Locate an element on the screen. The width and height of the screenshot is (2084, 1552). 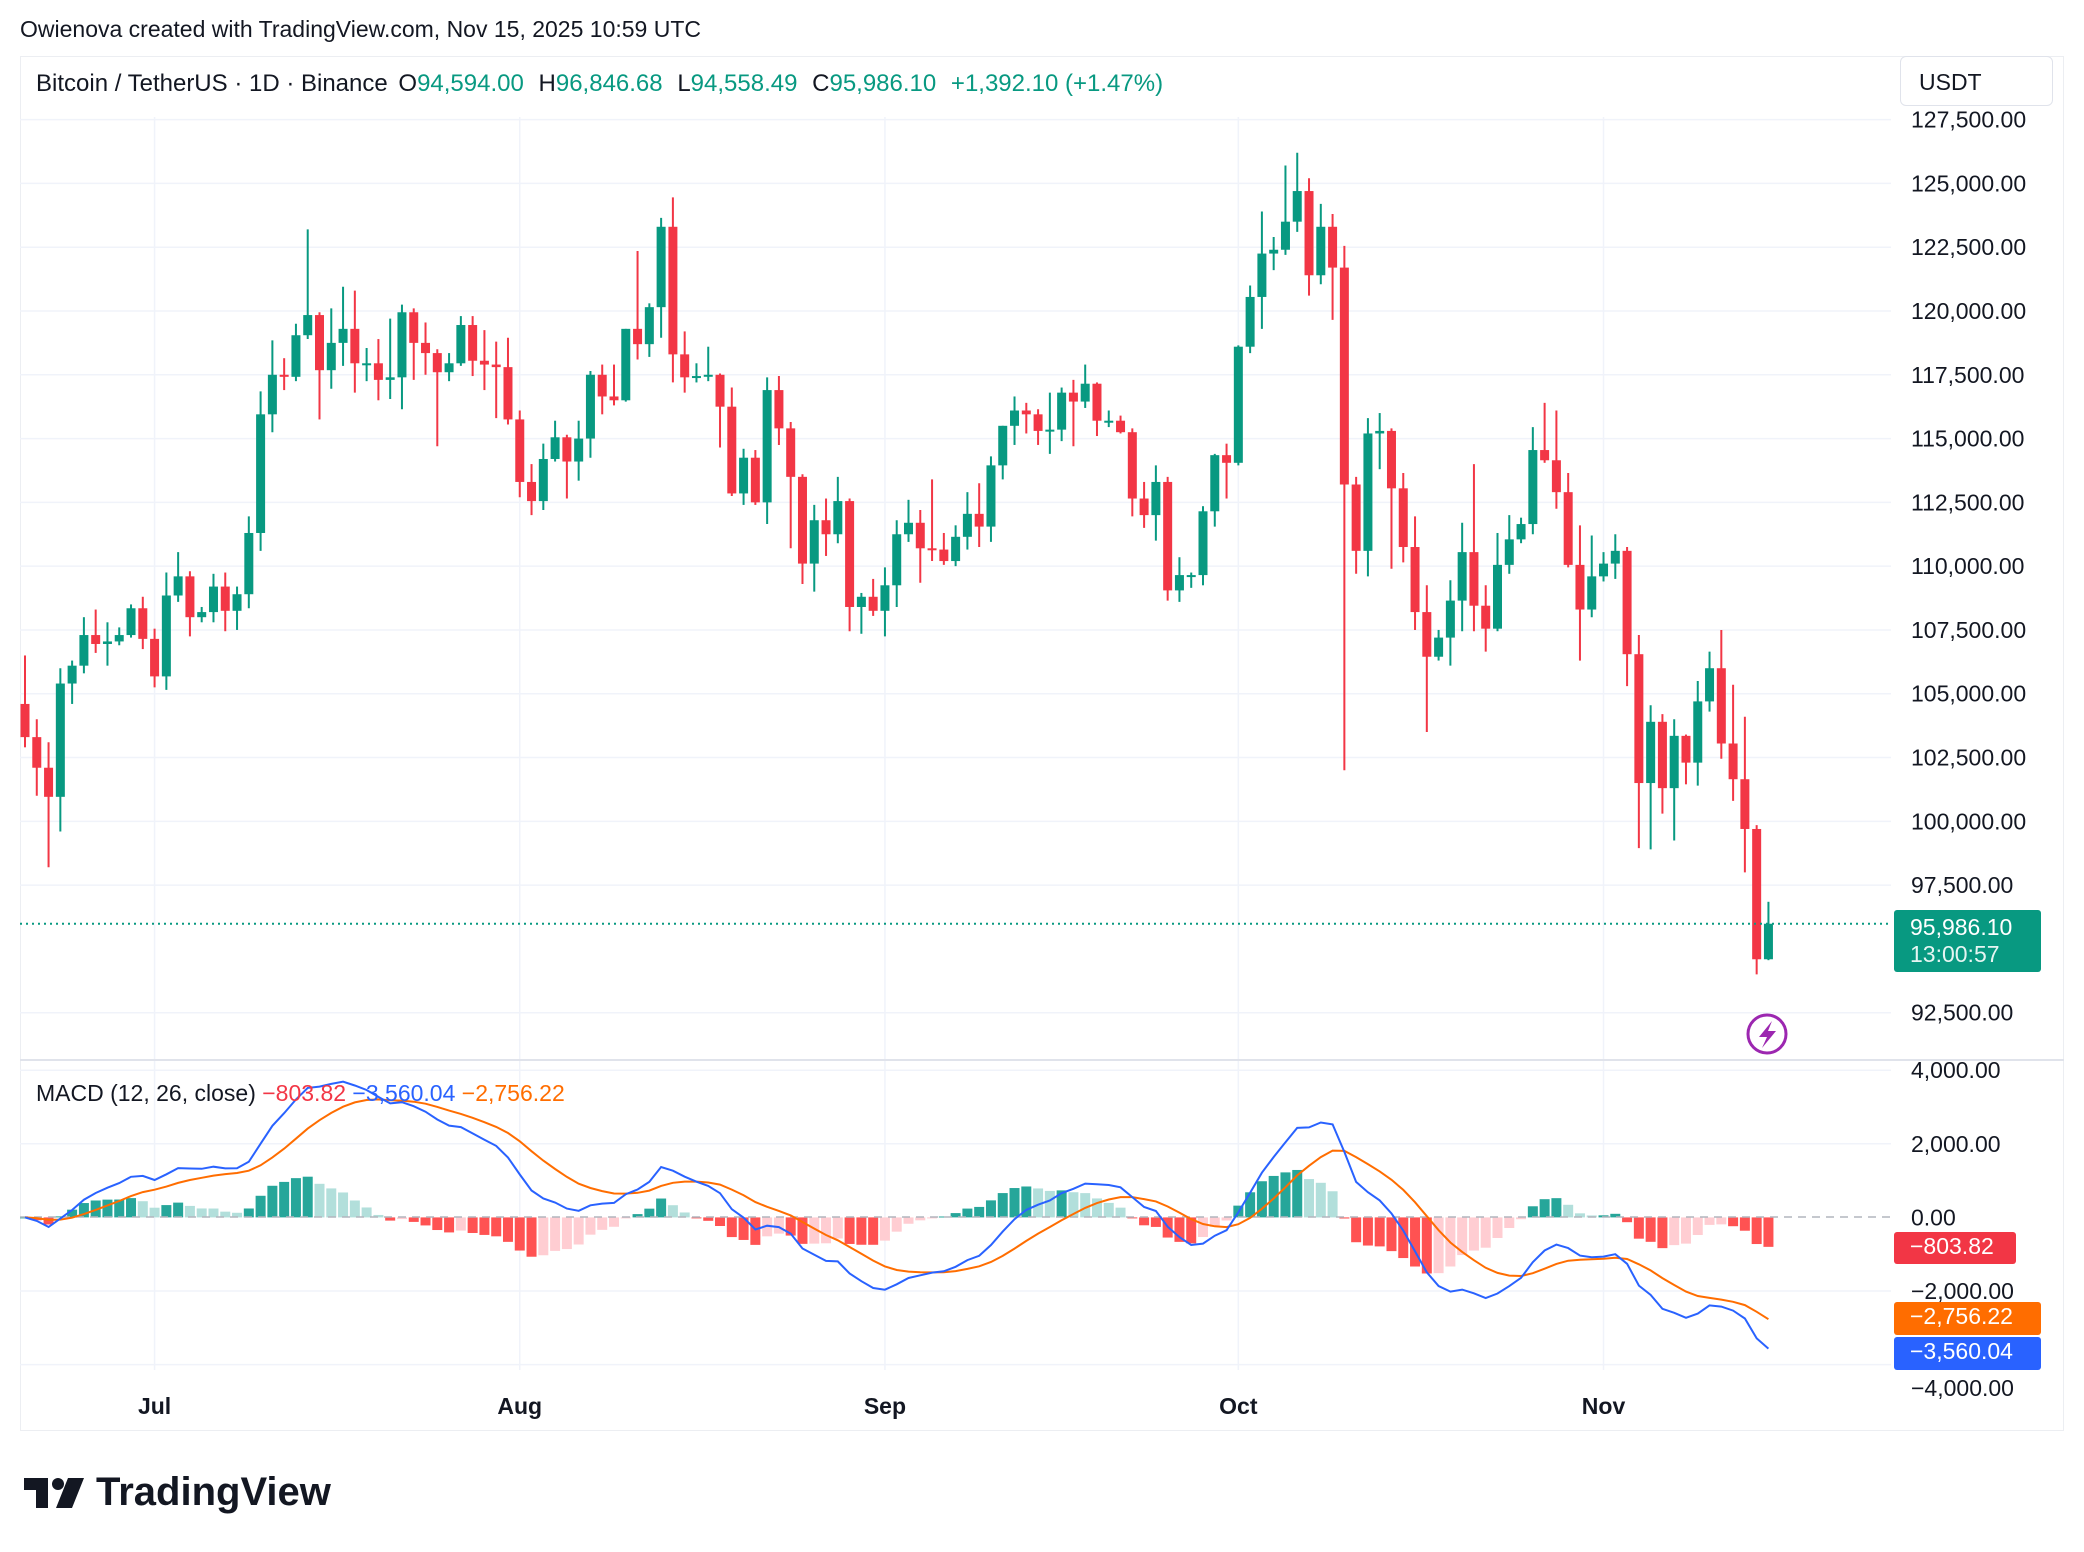
histogram-tag: −803.82 is located at coordinates (1955, 1248).